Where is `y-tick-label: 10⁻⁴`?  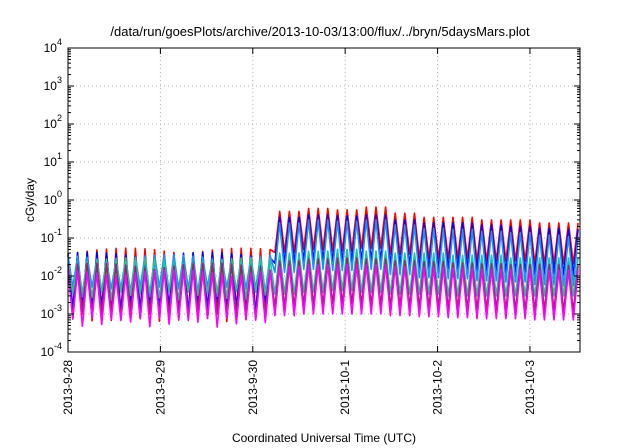
y-tick-label: 10⁻⁴ is located at coordinates (51, 350).